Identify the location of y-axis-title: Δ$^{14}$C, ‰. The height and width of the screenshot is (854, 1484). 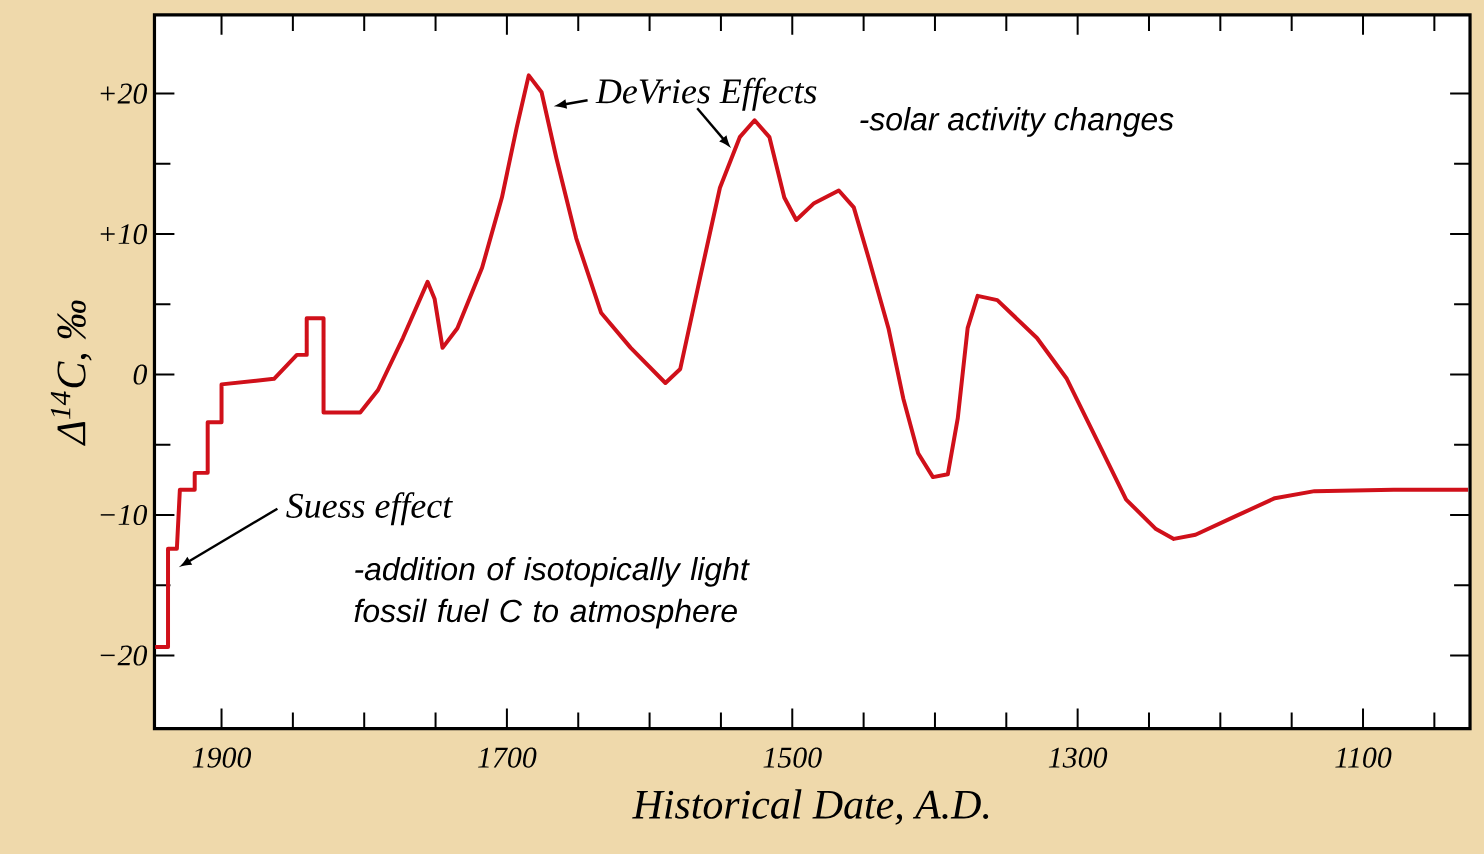
(71, 373).